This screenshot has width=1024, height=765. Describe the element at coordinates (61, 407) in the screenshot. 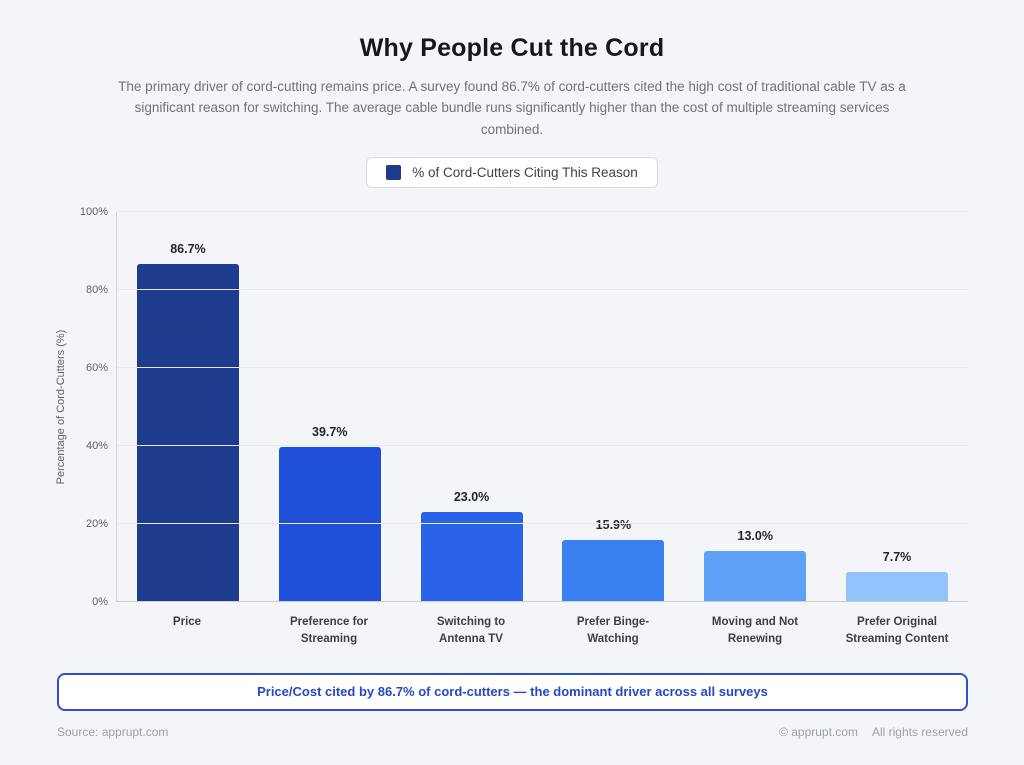

I see `y-axis-title: Percentage of Cord-Cutters (%)` at that location.